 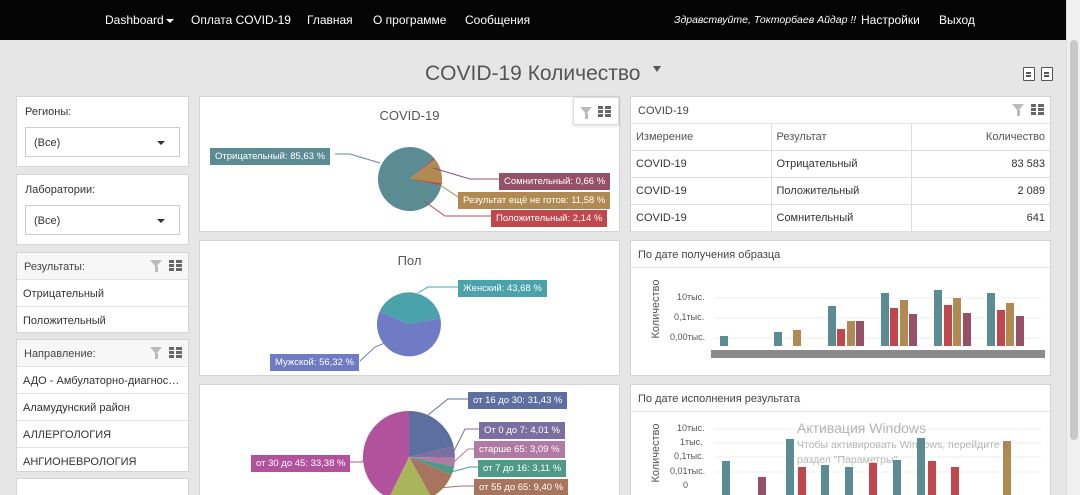 I want to click on filter-labs: Лаборатории: (Все), so click(x=102, y=209).